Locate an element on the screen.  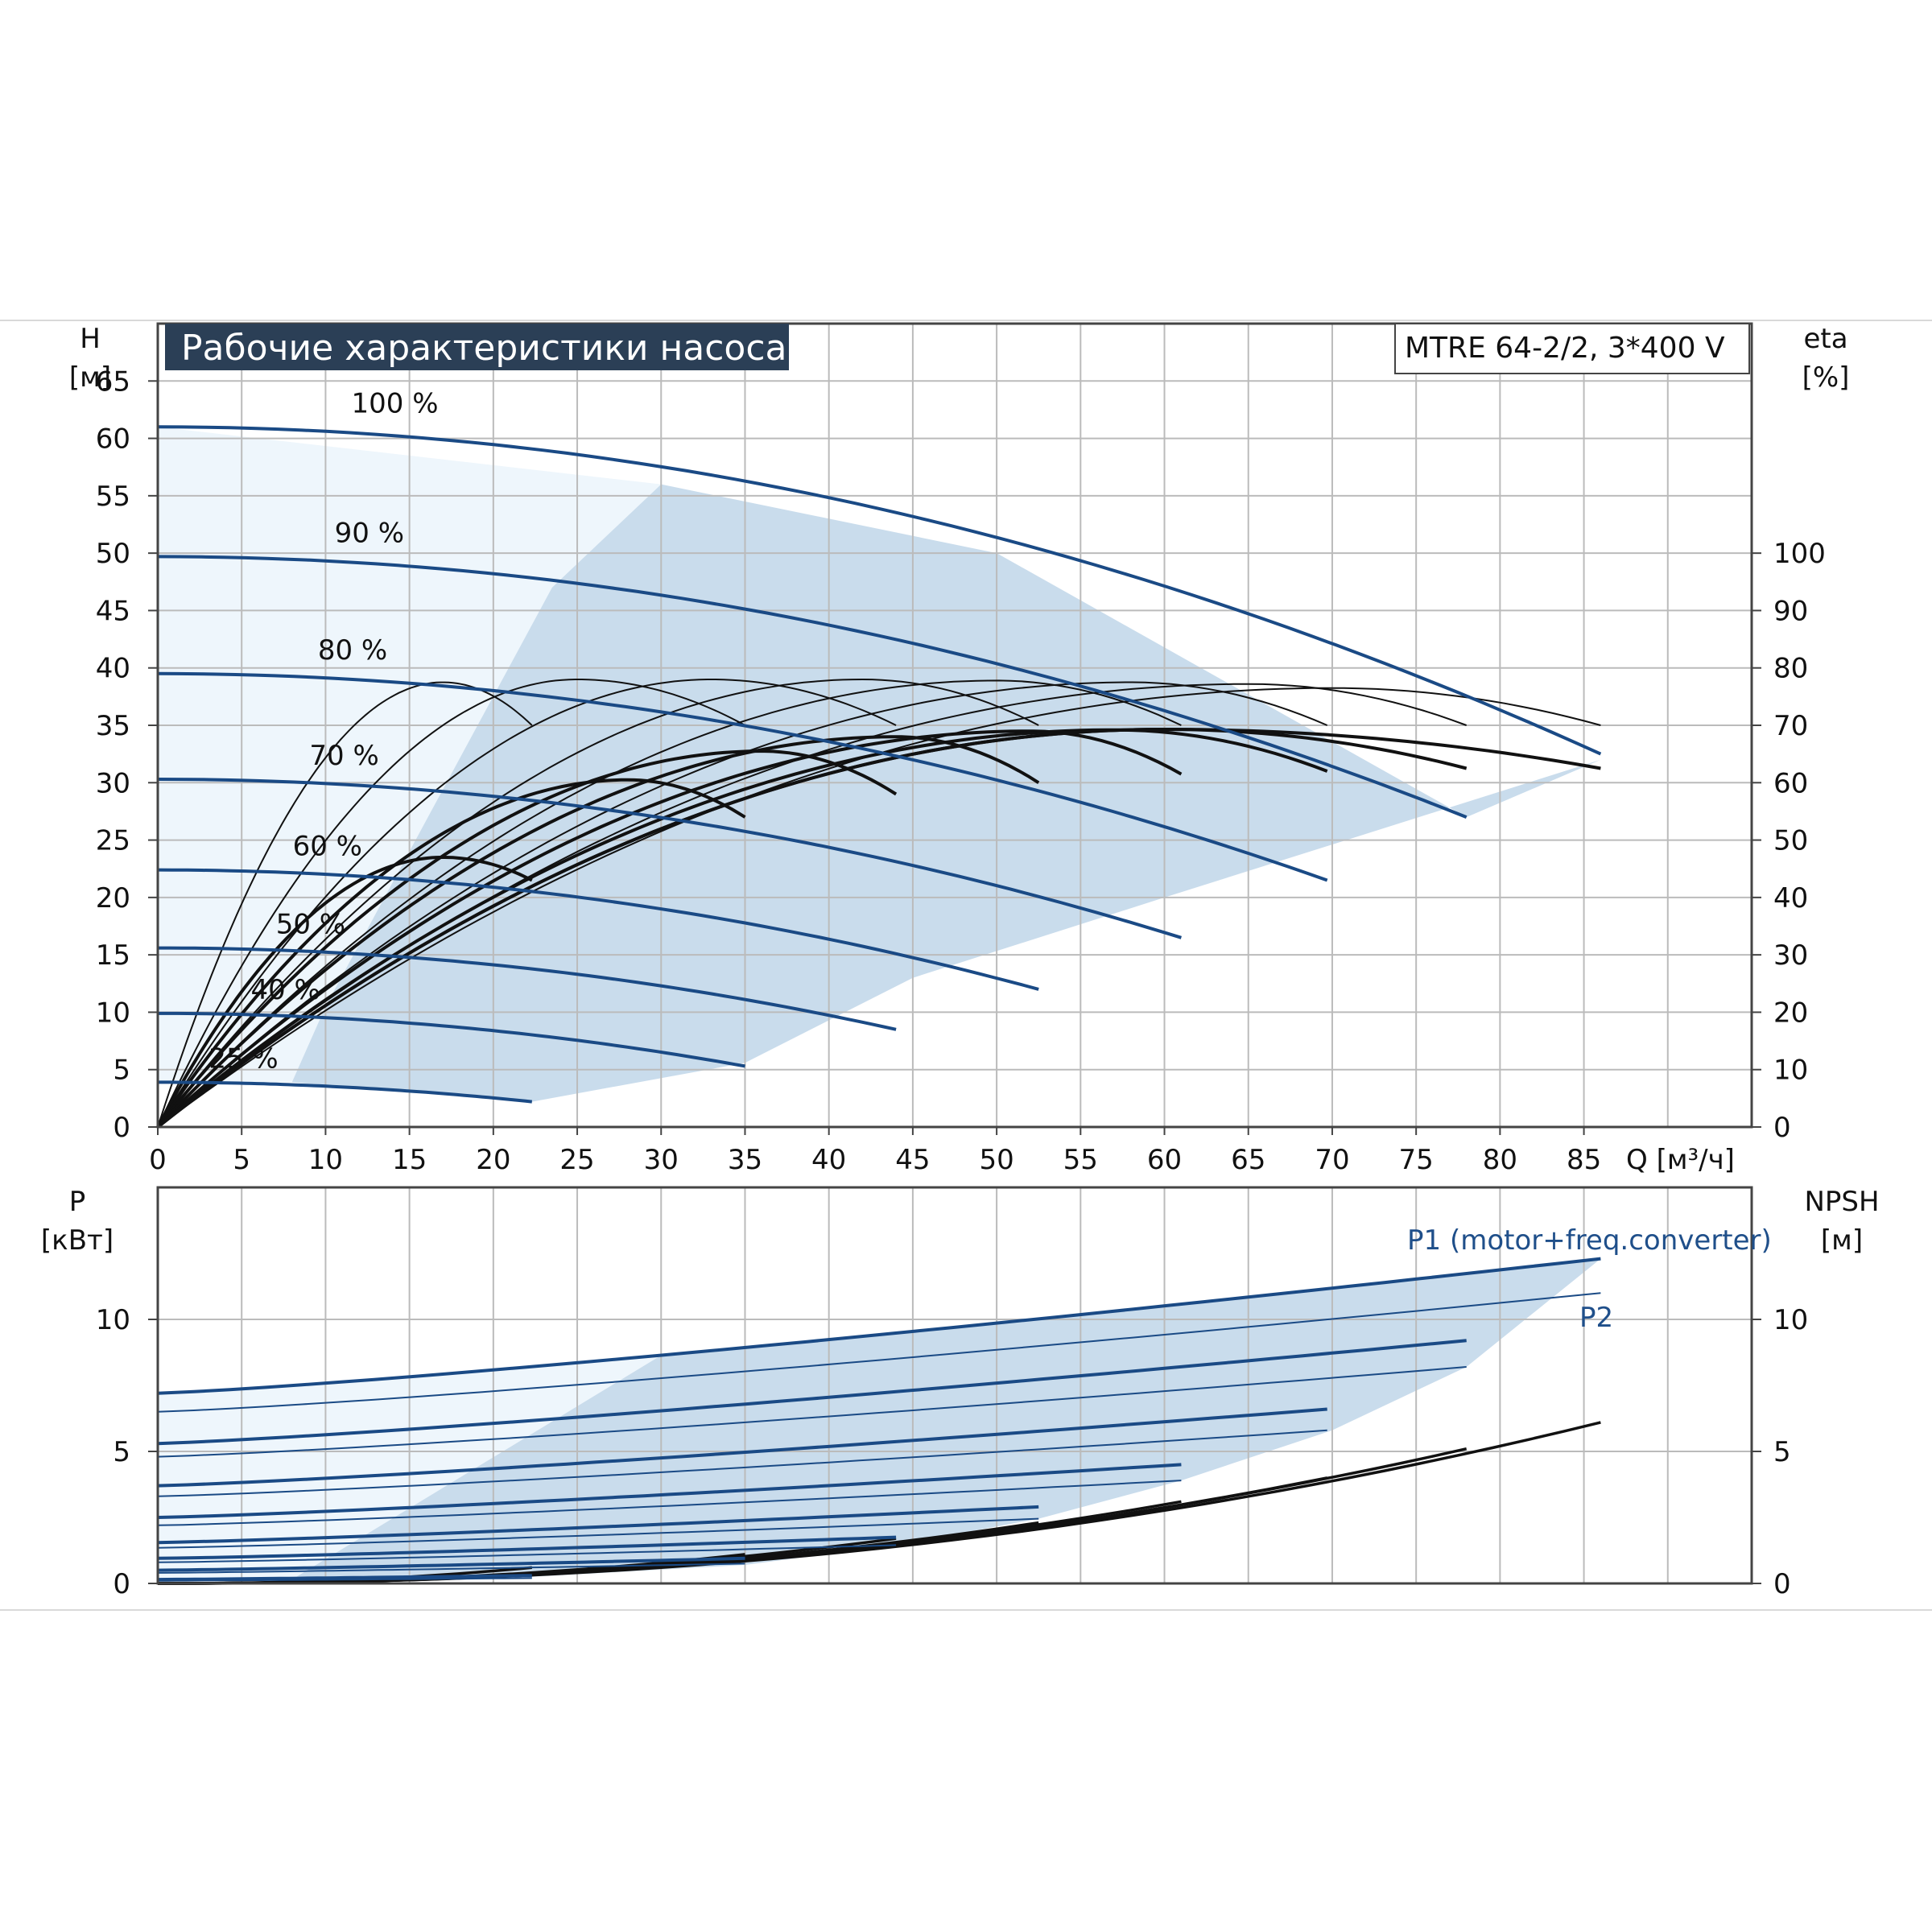
y2-tick-label: 10 is located at coordinates (1790, 1071).